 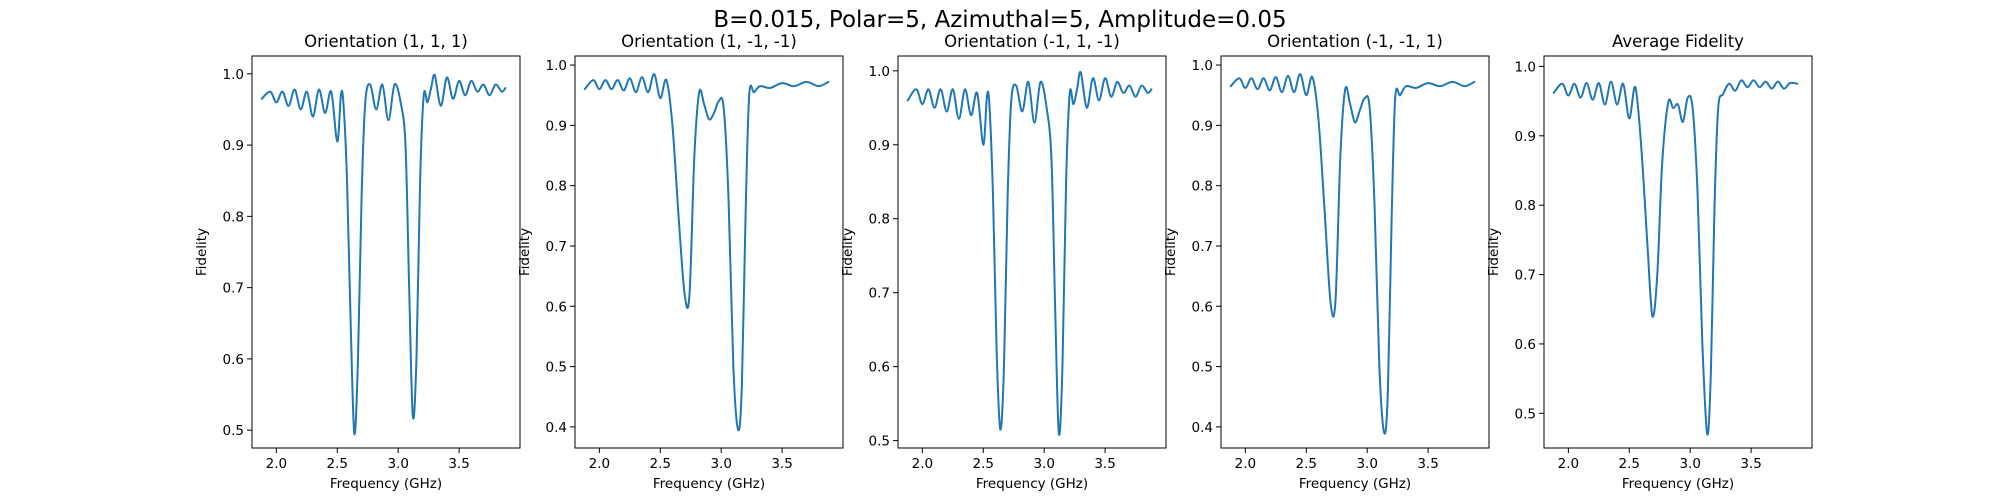 What do you see at coordinates (1678, 41) in the screenshot?
I see `subplot-title: Average Fidelity` at bounding box center [1678, 41].